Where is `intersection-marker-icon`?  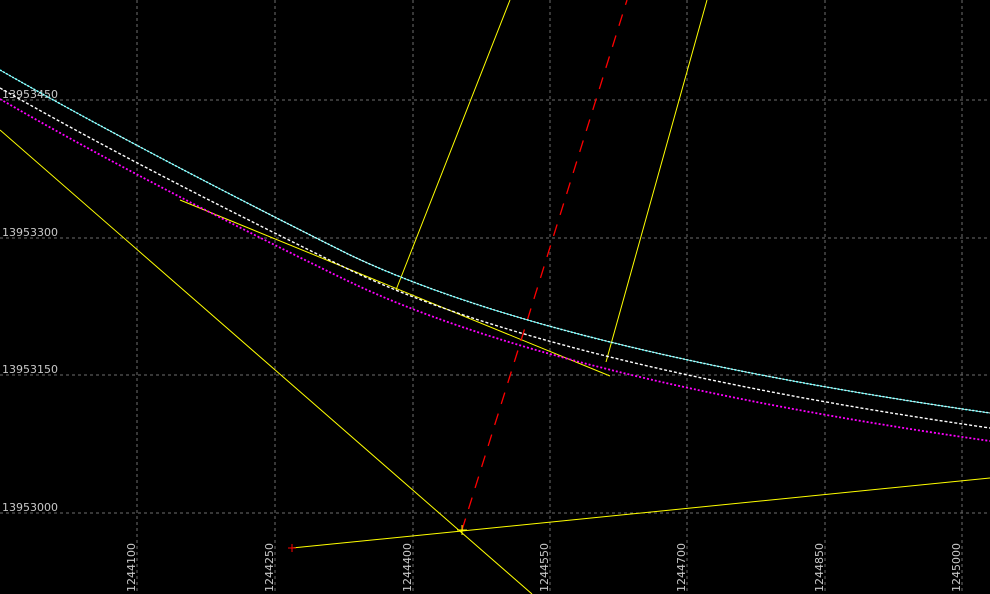
intersection-marker-icon is located at coordinates (462, 530).